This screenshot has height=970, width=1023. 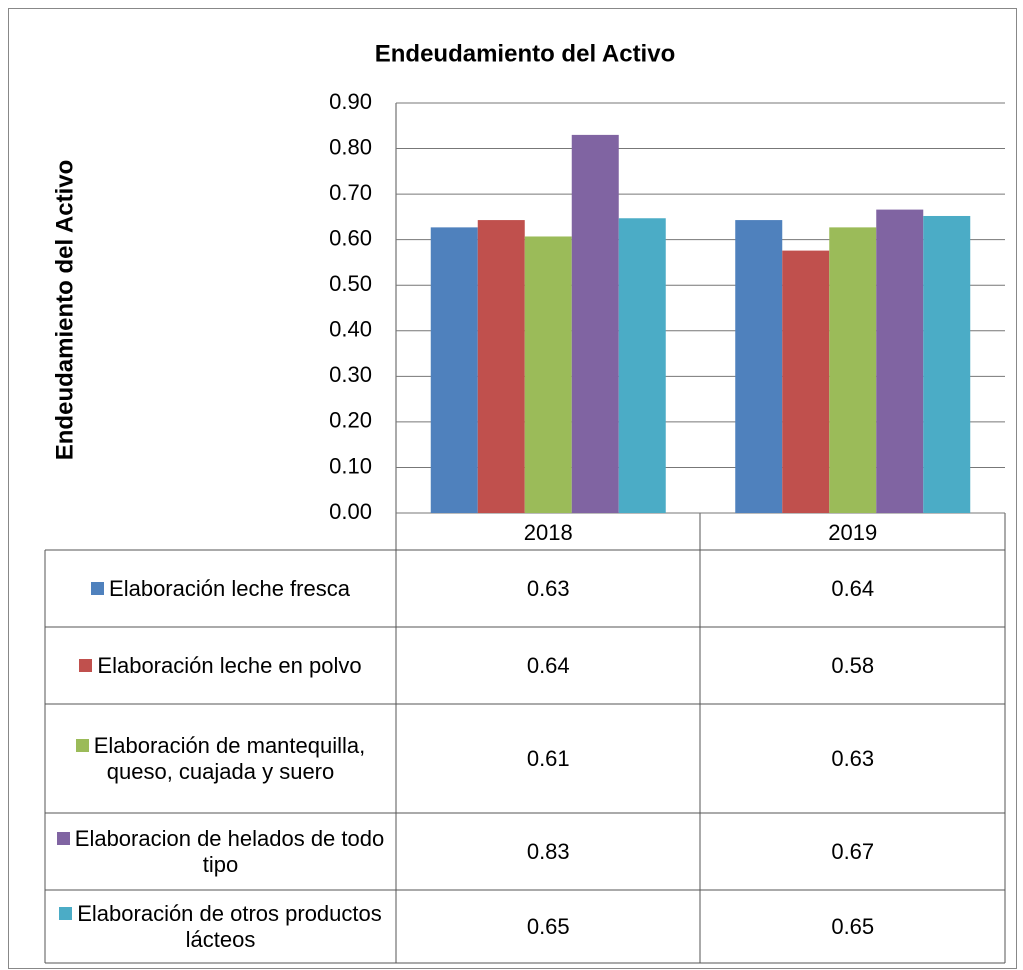 I want to click on legend-text: Elaboración leche en polvo, so click(x=229, y=665).